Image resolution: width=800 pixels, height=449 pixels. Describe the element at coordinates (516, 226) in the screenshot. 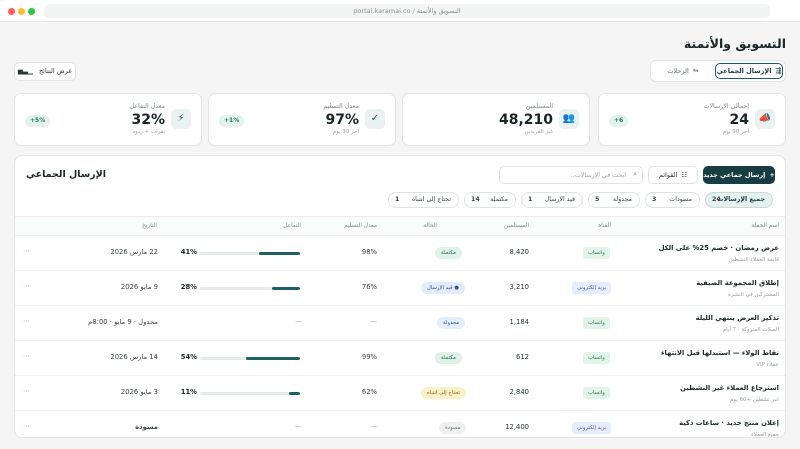

I see `col-recipients: المستلمين` at that location.